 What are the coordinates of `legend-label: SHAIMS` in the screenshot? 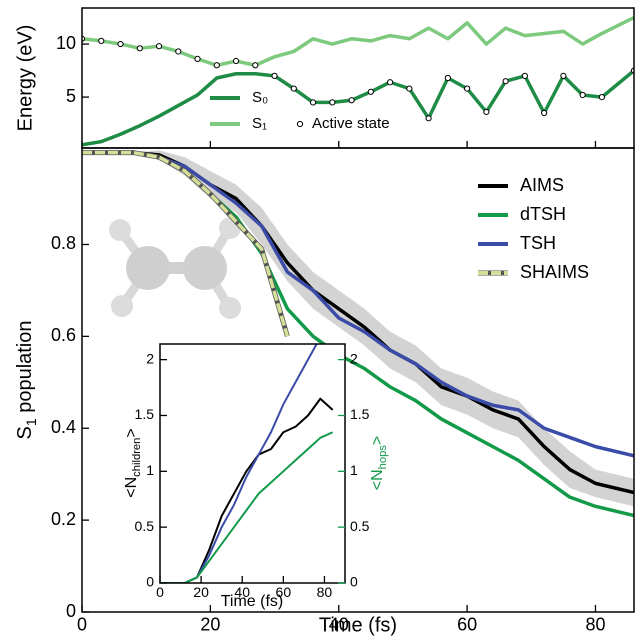 It's located at (554, 272).